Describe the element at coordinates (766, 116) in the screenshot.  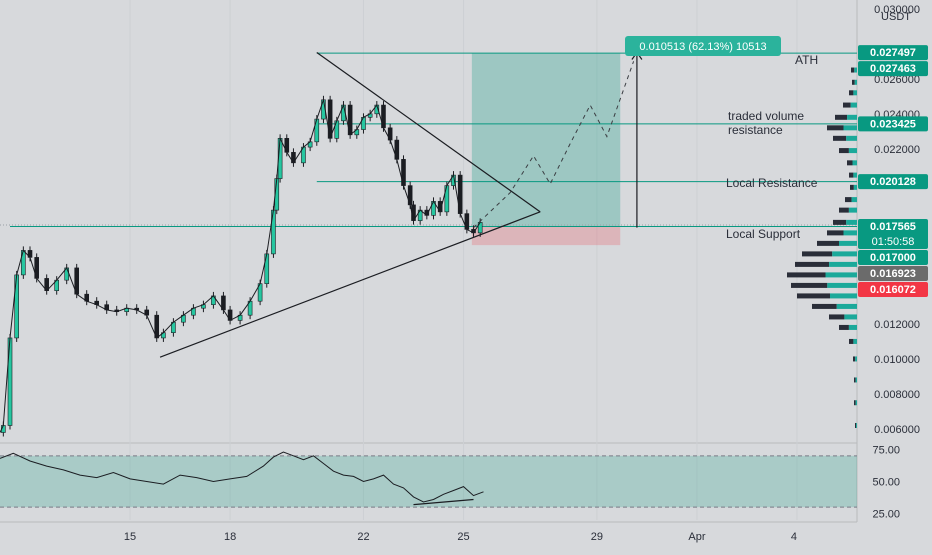
I see `annotation-volume-resistance-1: traded volume` at that location.